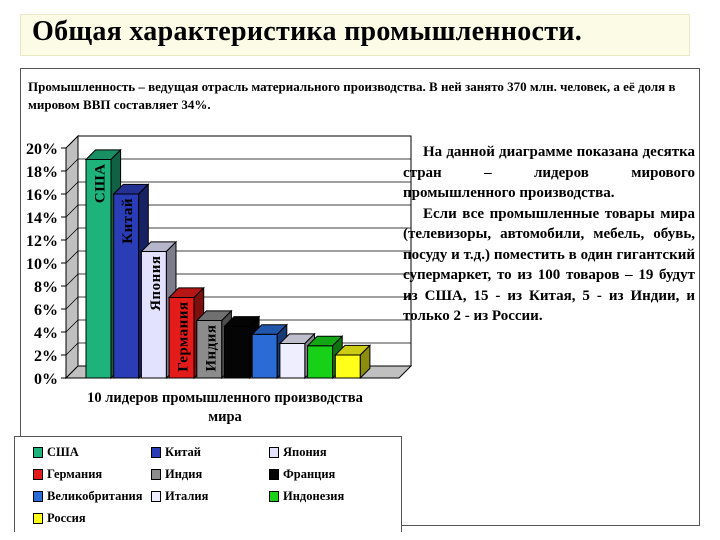  I want to click on bar-label-4: Германия, so click(184, 337).